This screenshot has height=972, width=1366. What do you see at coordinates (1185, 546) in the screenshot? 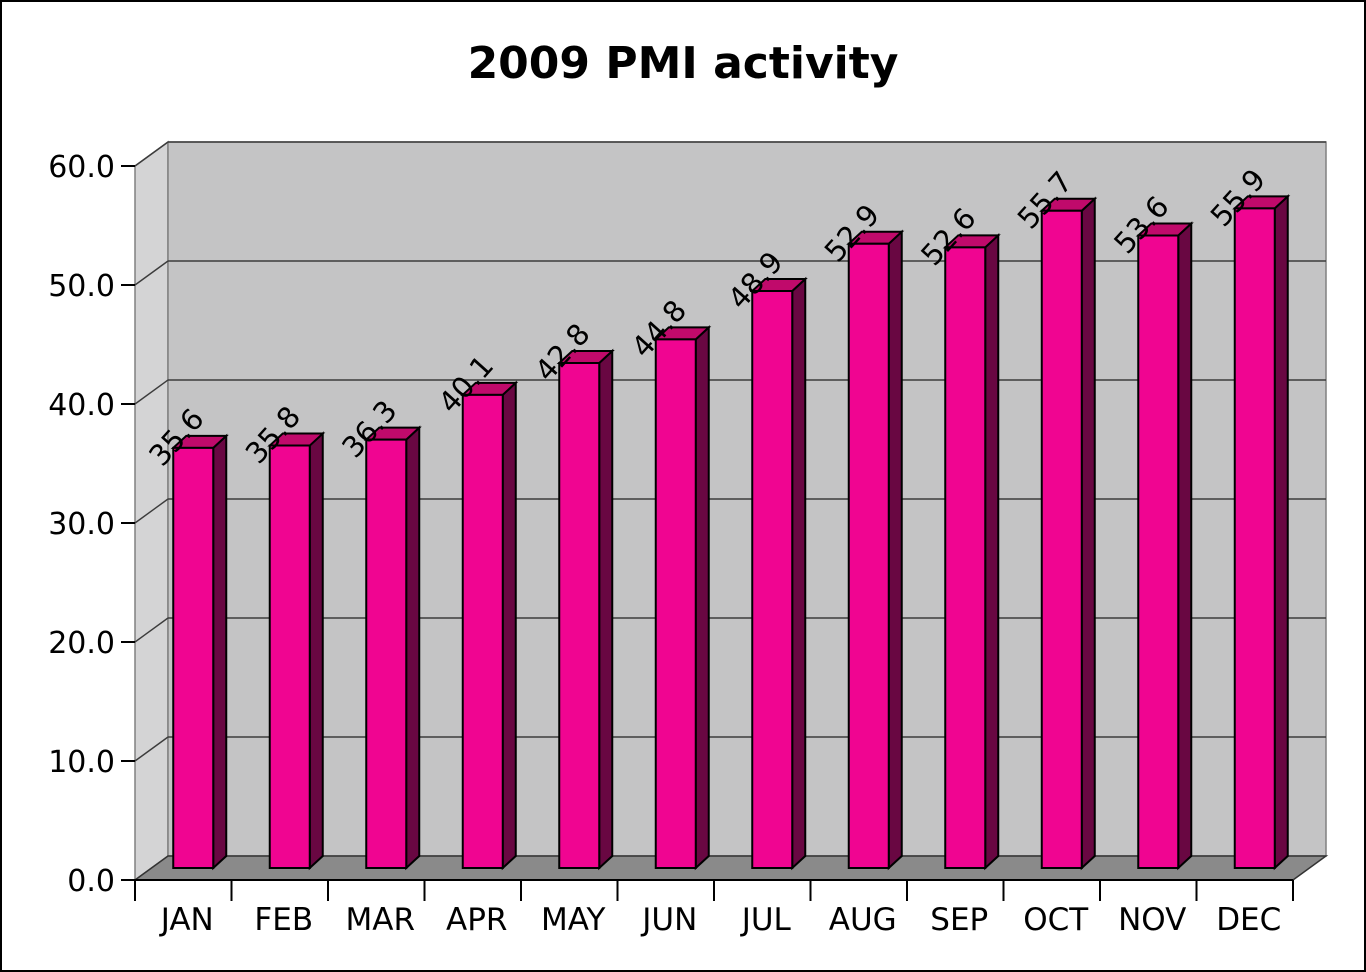
I see `bar-side-nov` at bounding box center [1185, 546].